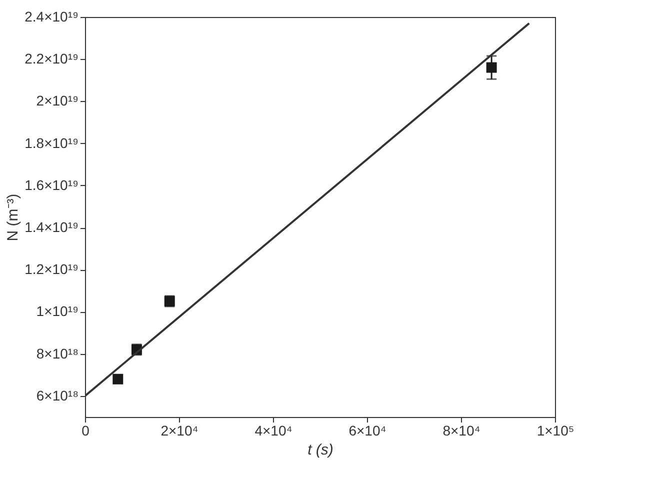 The image size is (672, 485). I want to click on y-tick-label: 1.6×10¹⁹, so click(51, 184).